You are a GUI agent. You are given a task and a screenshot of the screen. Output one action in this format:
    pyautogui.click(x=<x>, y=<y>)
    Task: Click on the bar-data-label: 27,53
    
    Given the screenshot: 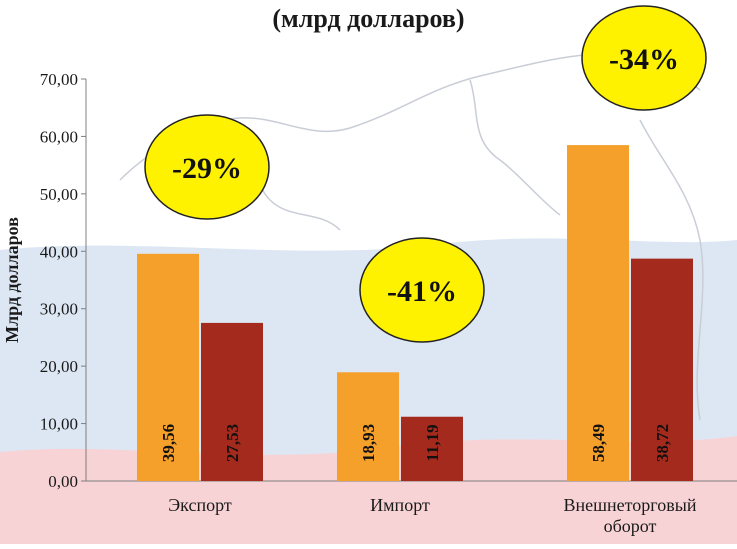 What is the action you would take?
    pyautogui.click(x=232, y=443)
    